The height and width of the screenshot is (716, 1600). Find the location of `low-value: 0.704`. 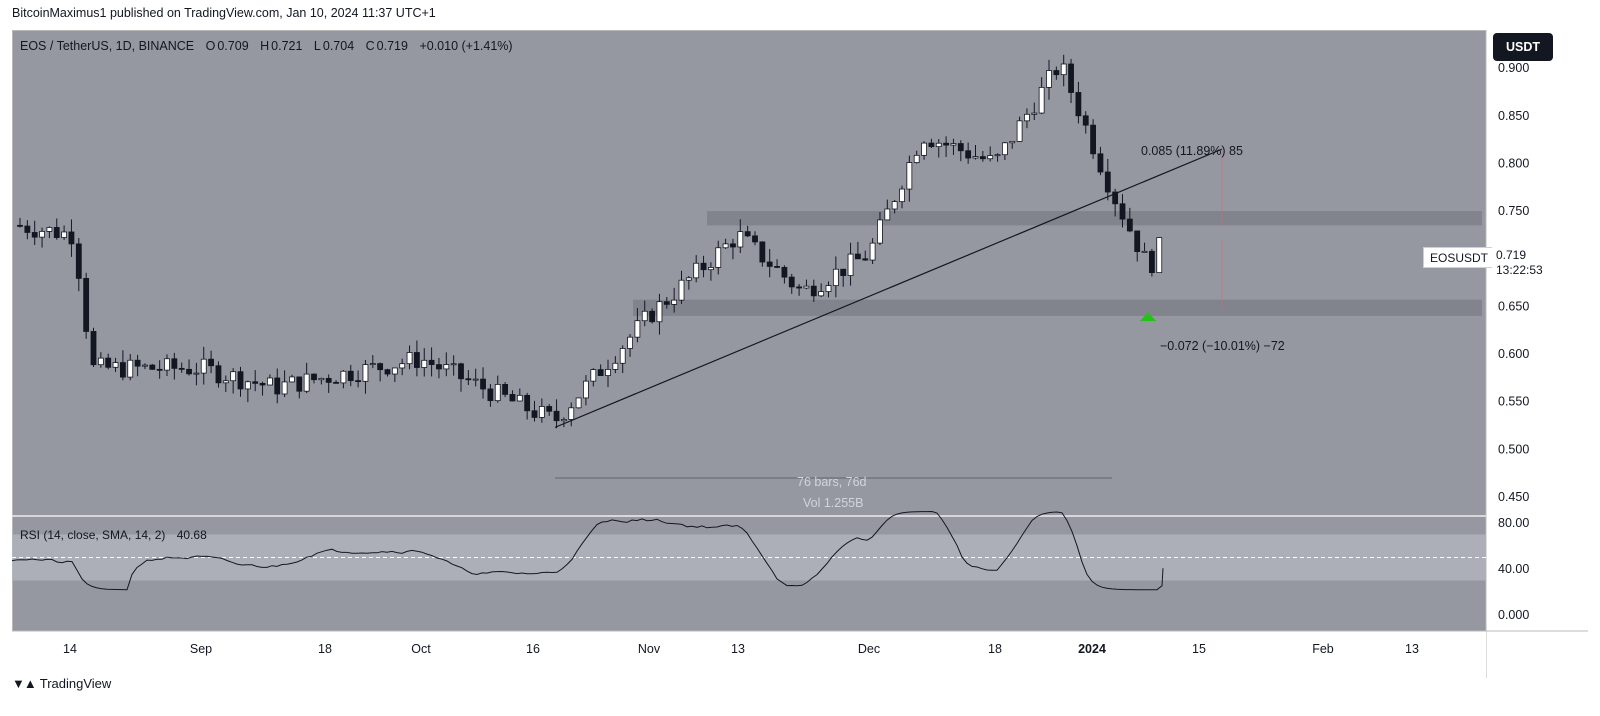

low-value: 0.704 is located at coordinates (338, 46).